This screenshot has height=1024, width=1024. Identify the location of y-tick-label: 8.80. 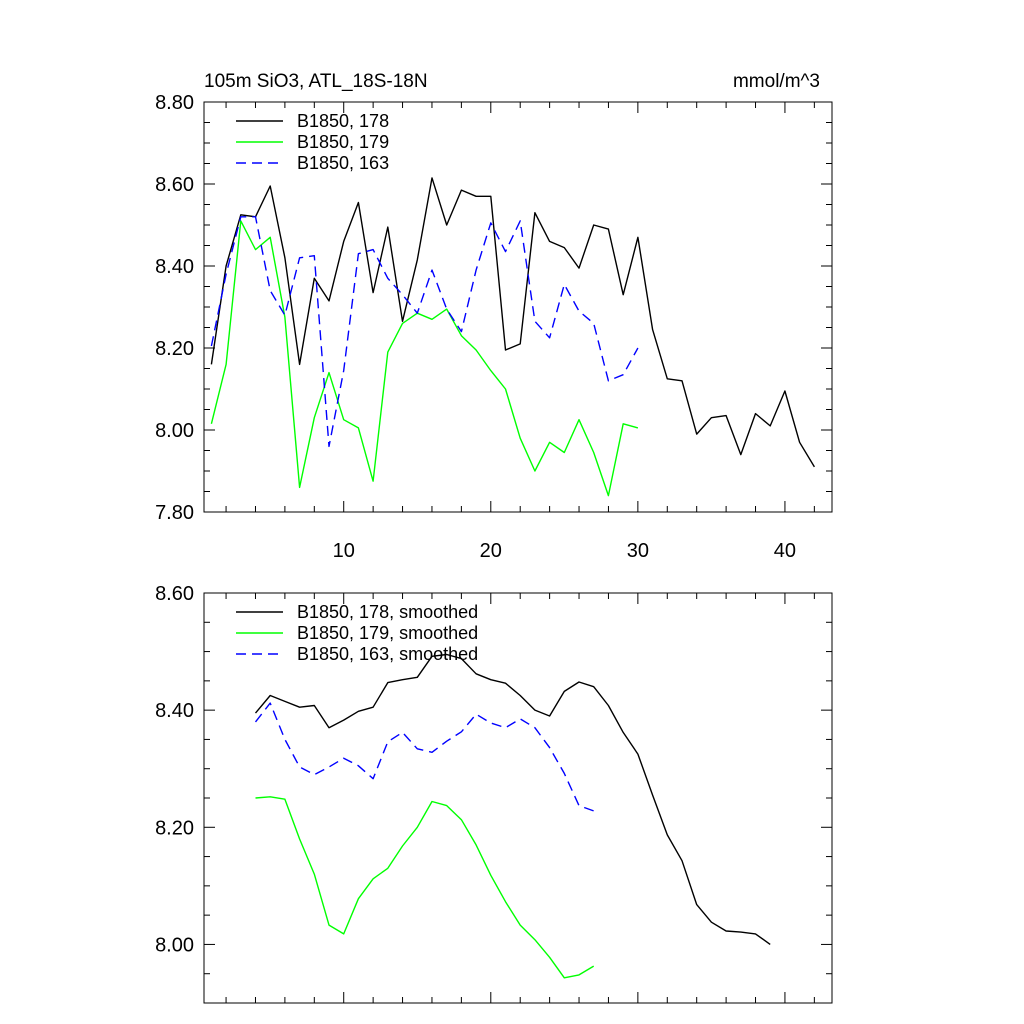
(174, 103).